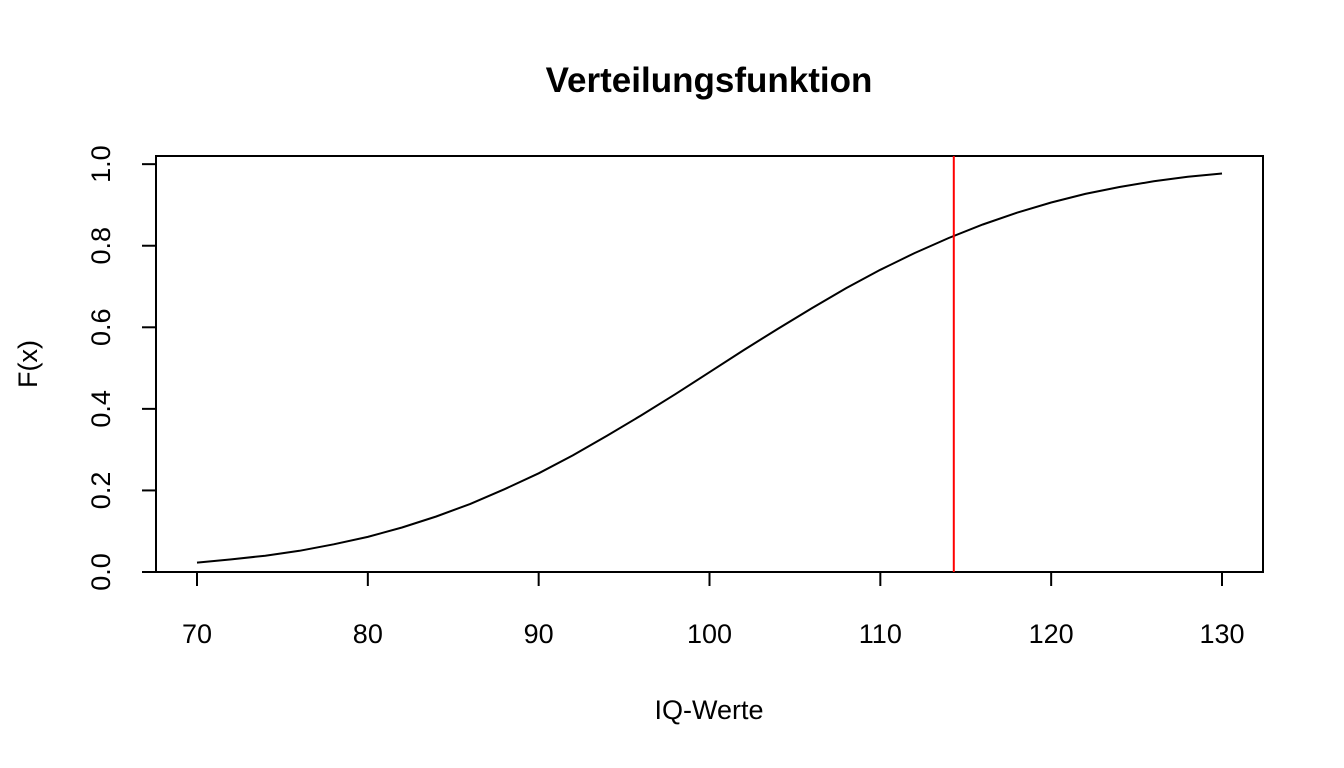 This screenshot has width=1344, height=768. Describe the element at coordinates (709, 634) in the screenshot. I see `x-tick-label: 100` at that location.